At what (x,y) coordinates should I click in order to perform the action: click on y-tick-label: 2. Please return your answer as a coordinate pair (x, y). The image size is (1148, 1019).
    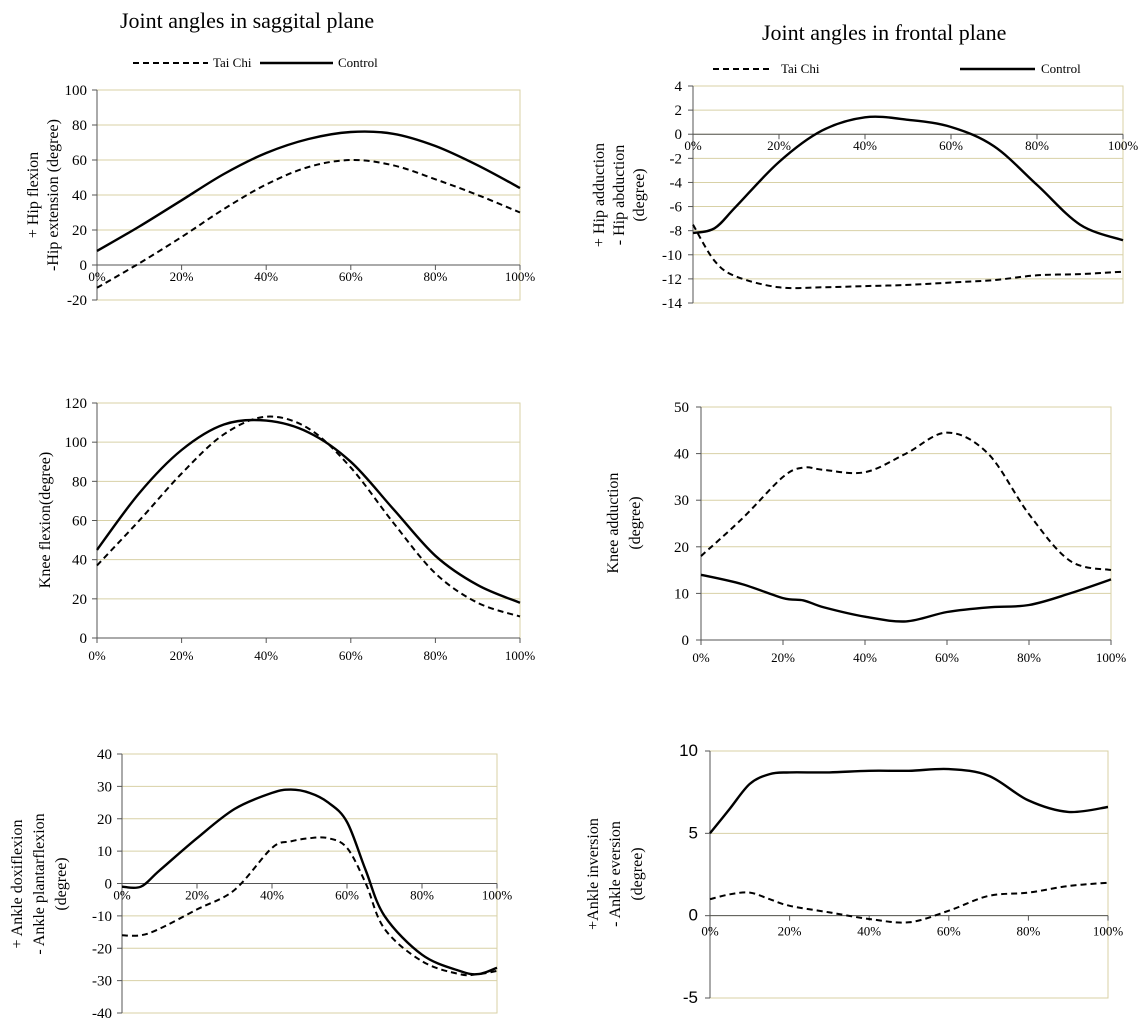
    Looking at the image, I should click on (679, 111).